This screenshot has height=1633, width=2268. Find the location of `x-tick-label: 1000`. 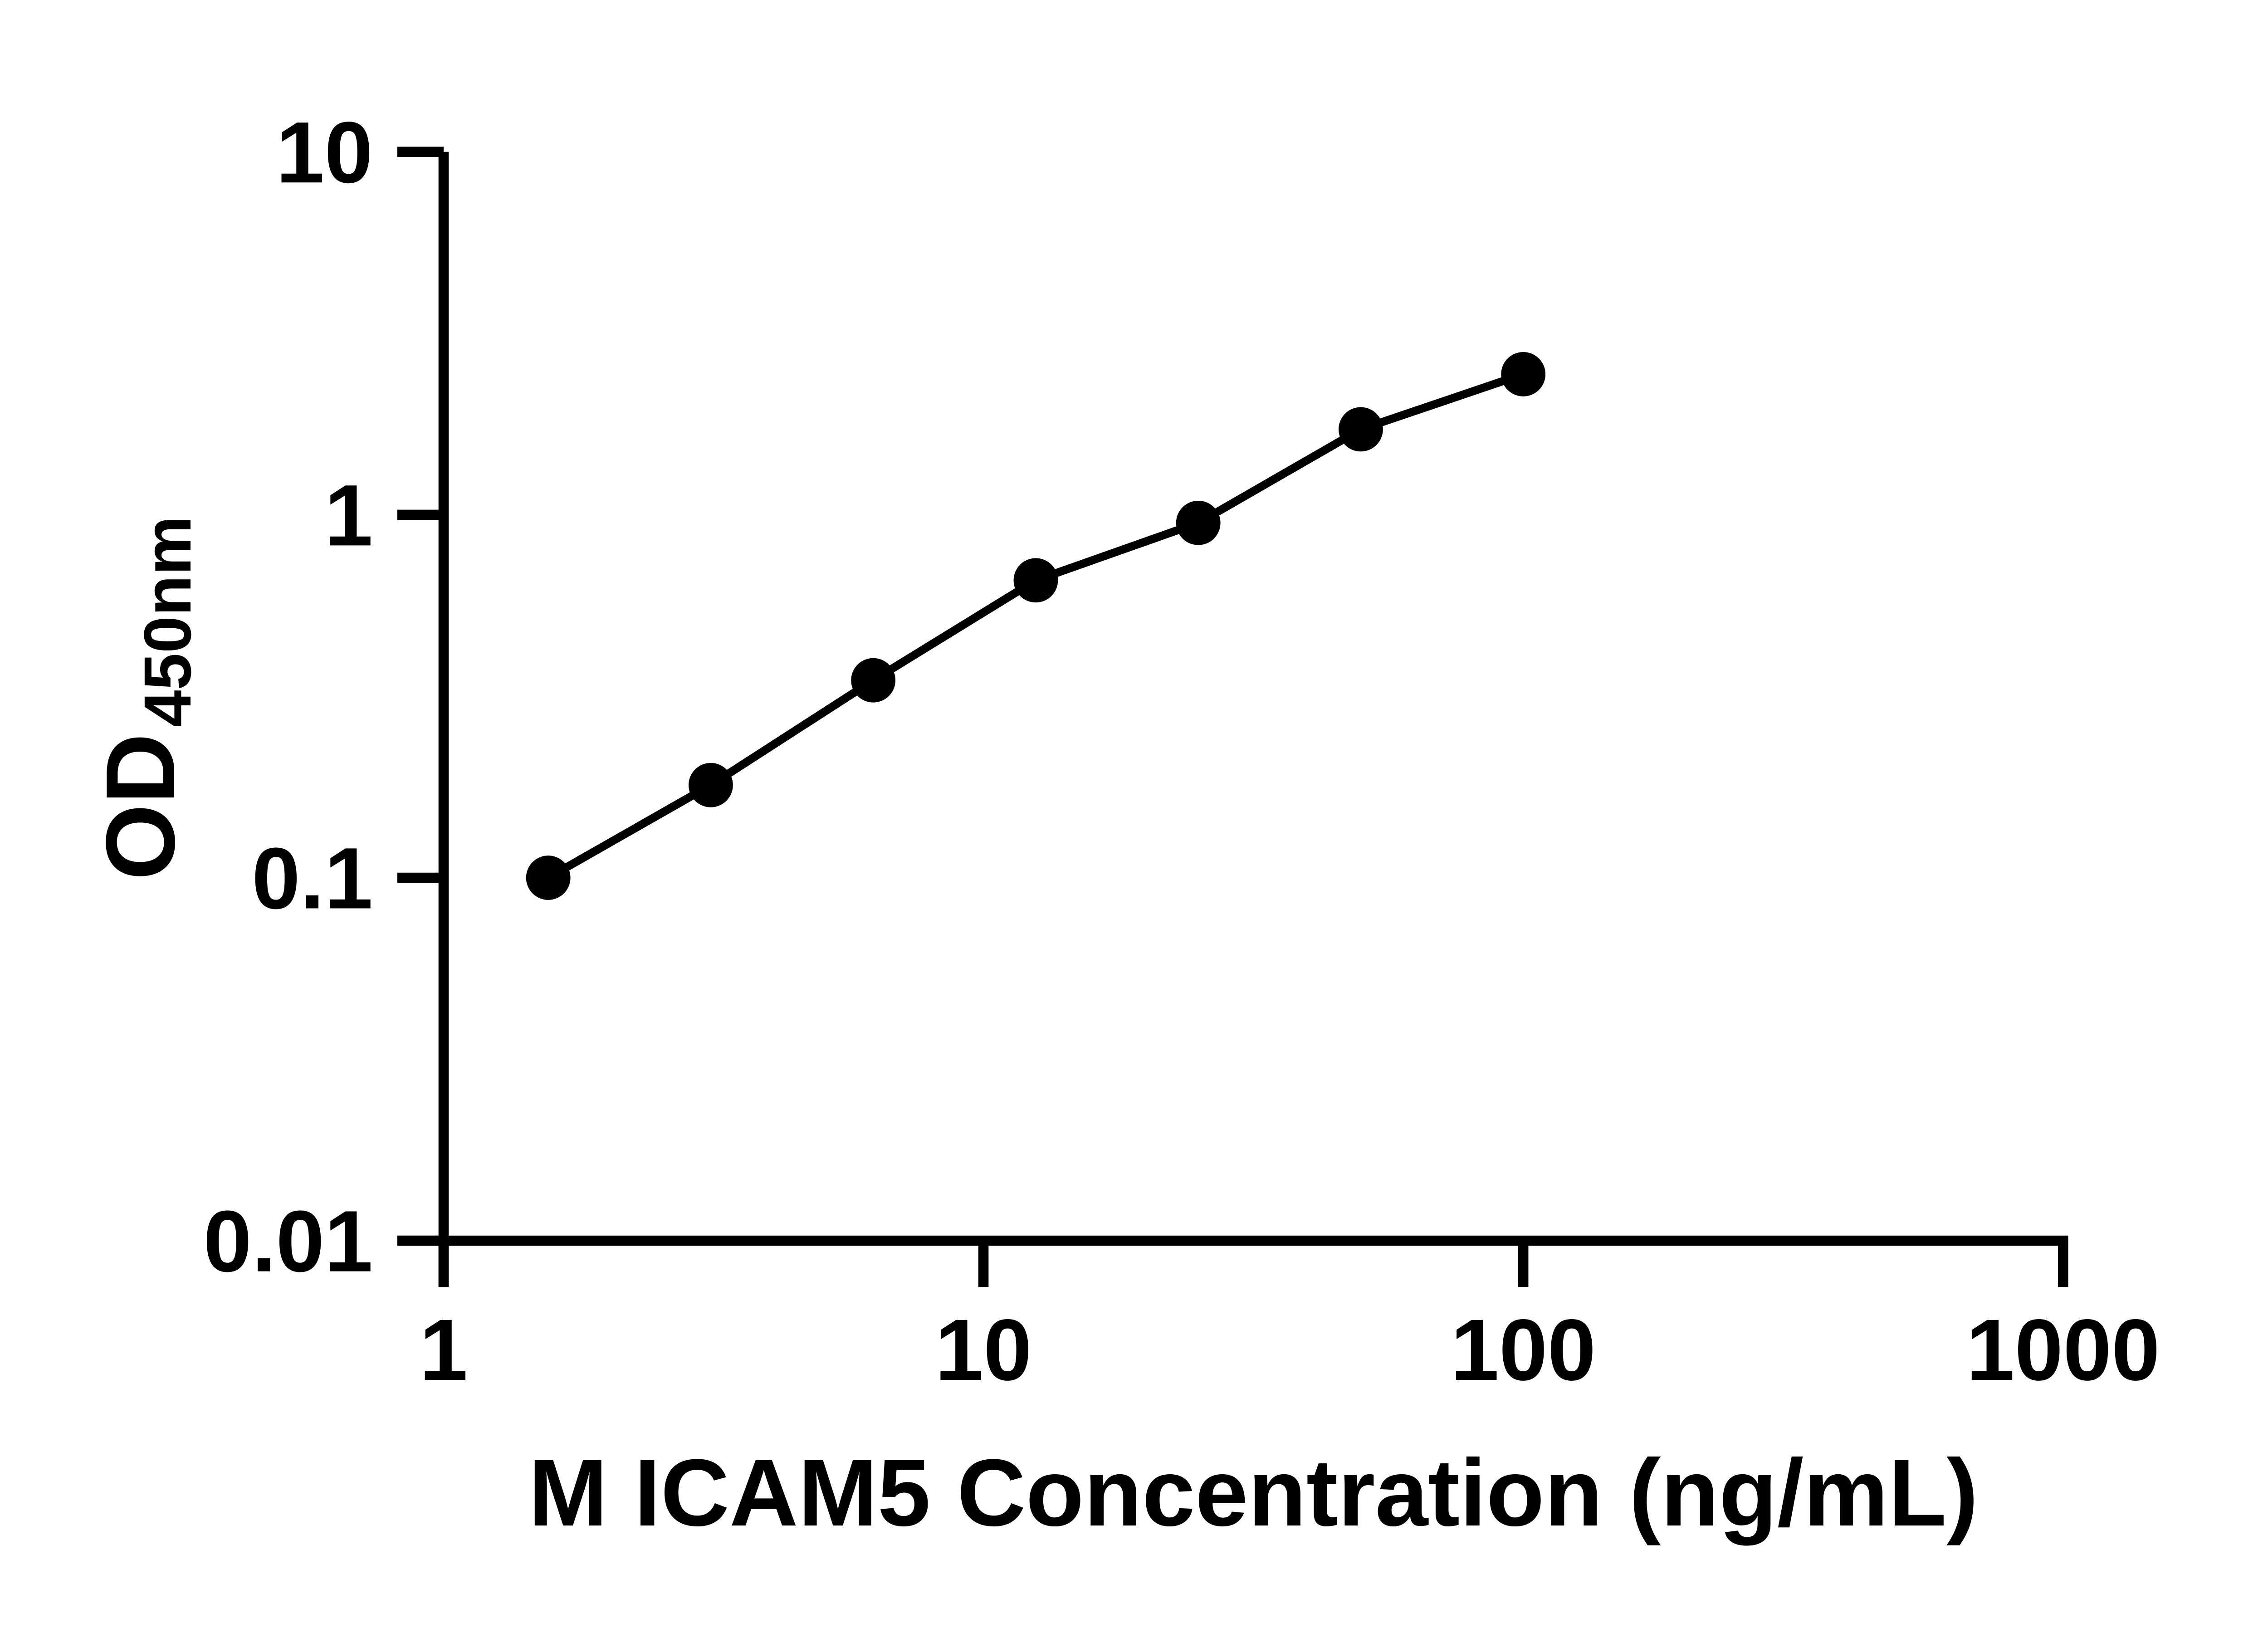

x-tick-label: 1000 is located at coordinates (2063, 1349).